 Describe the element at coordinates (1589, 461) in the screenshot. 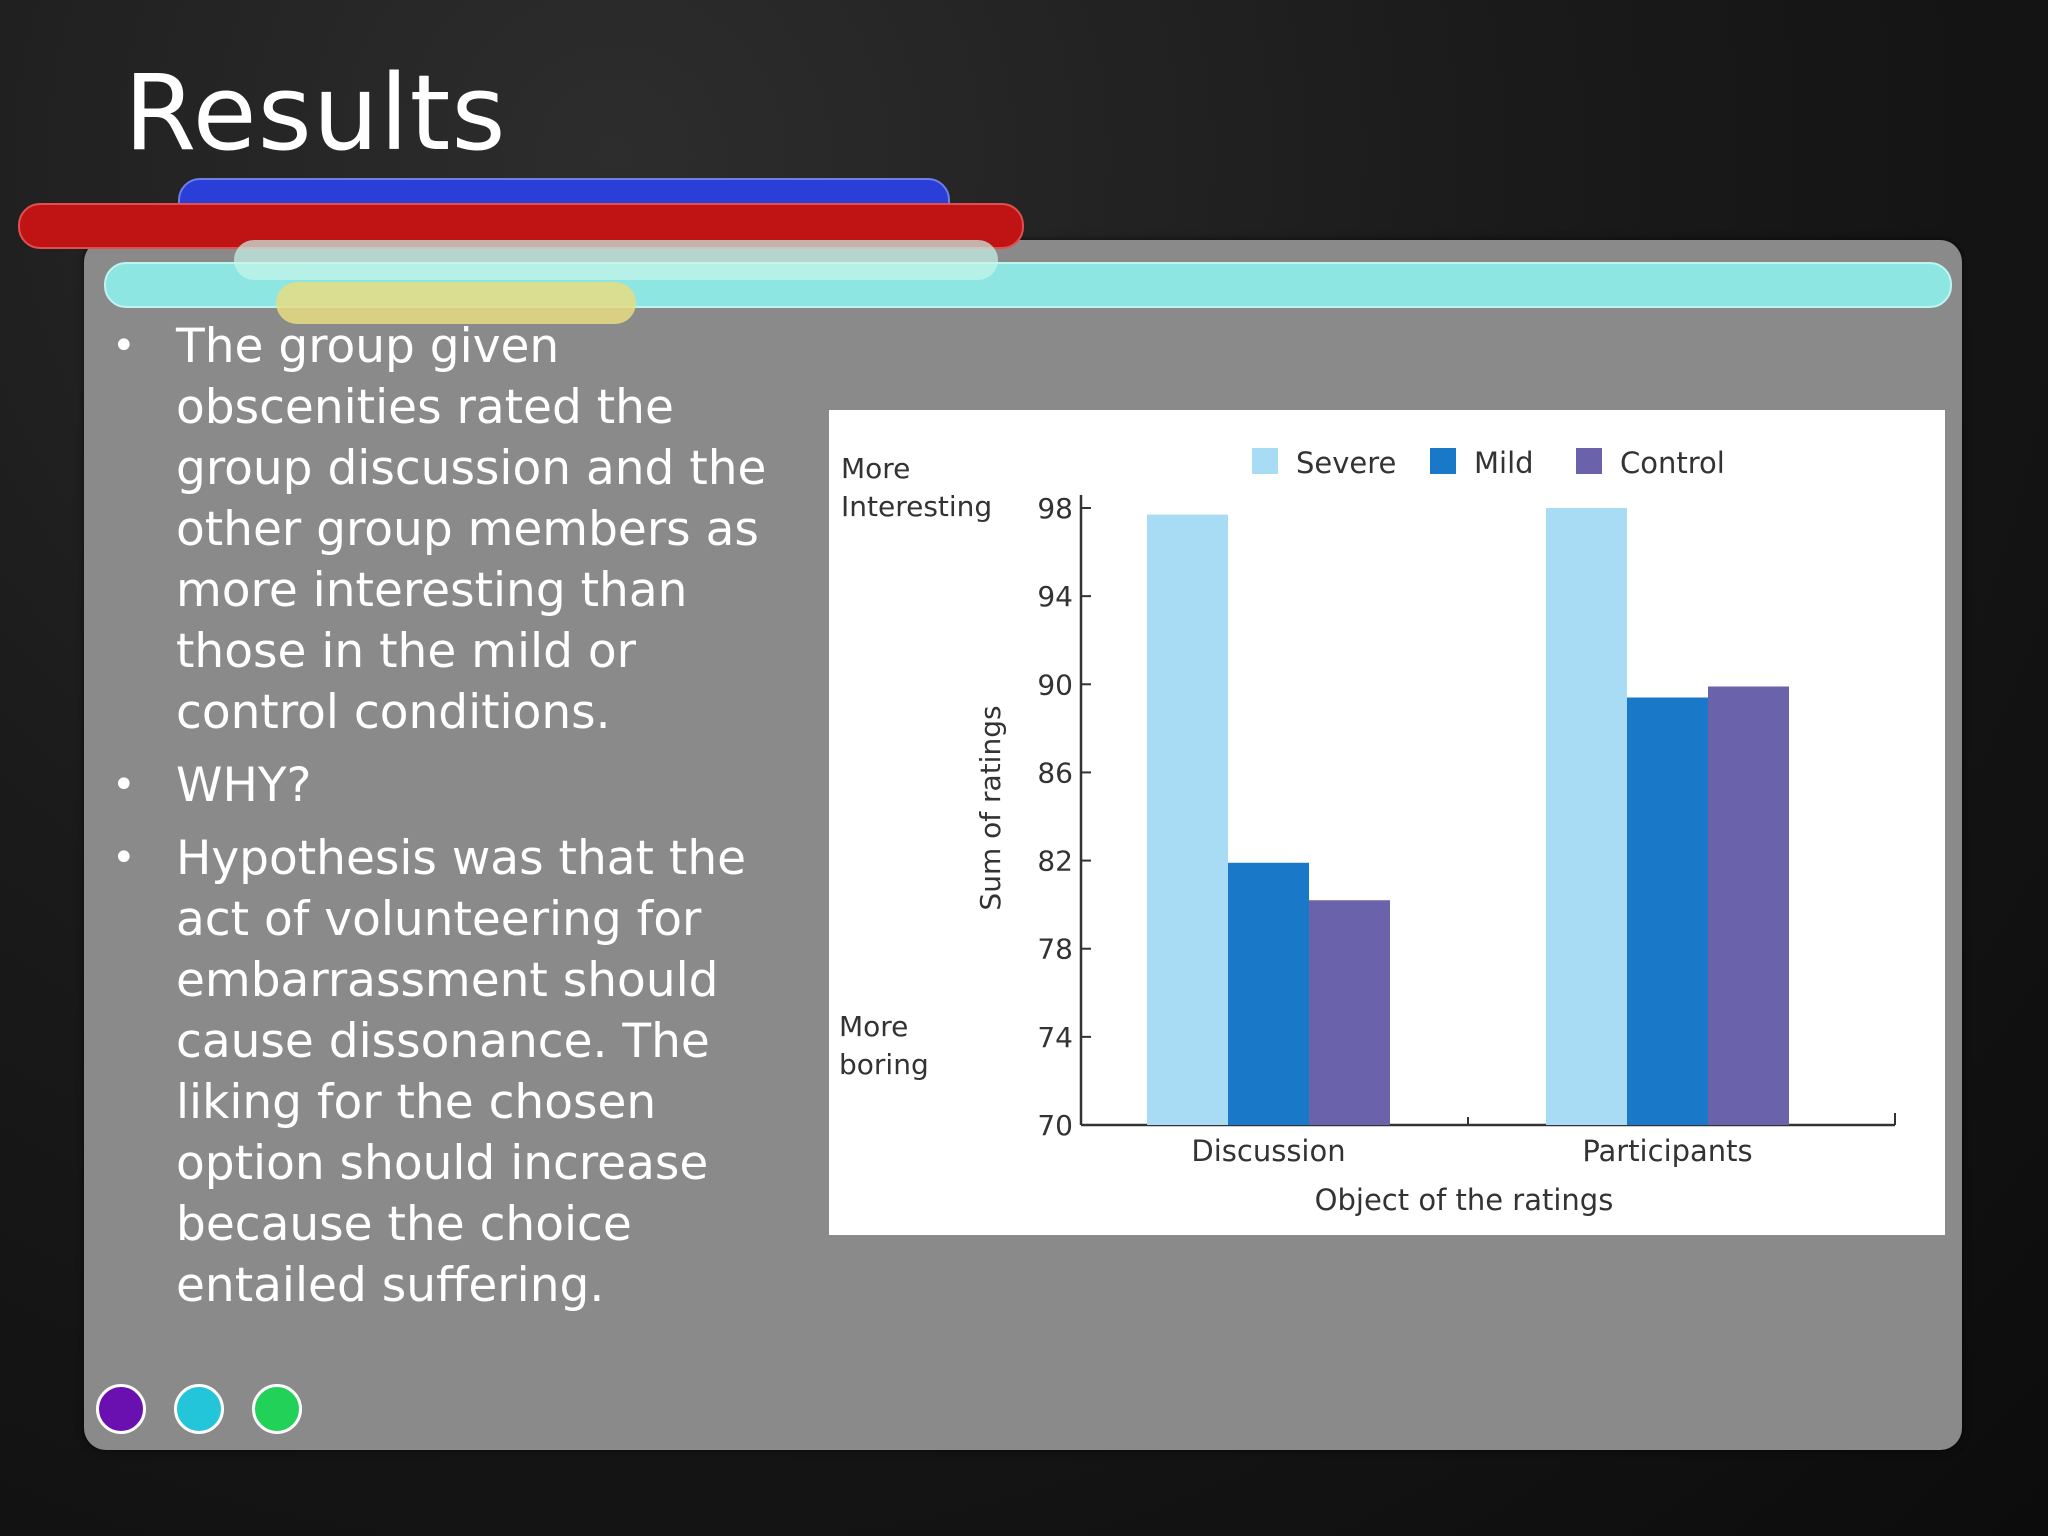

I see `legend-swatch-control` at that location.